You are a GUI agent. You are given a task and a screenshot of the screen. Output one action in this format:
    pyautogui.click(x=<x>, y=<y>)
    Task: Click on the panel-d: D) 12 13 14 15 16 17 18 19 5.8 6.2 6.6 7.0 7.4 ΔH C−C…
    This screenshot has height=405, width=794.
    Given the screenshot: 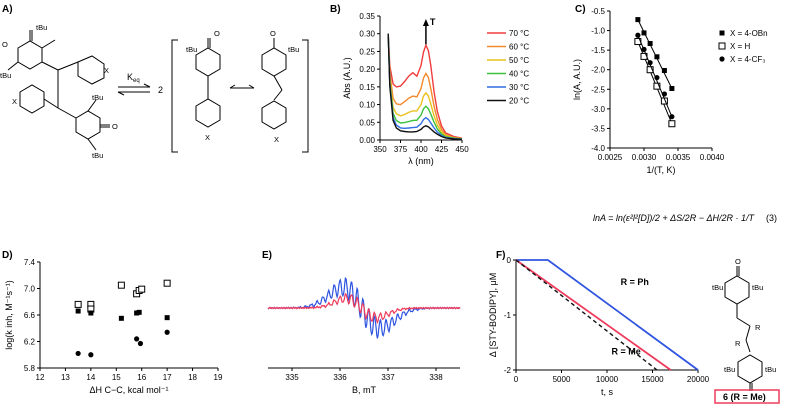 What is the action you would take?
    pyautogui.click(x=112, y=322)
    